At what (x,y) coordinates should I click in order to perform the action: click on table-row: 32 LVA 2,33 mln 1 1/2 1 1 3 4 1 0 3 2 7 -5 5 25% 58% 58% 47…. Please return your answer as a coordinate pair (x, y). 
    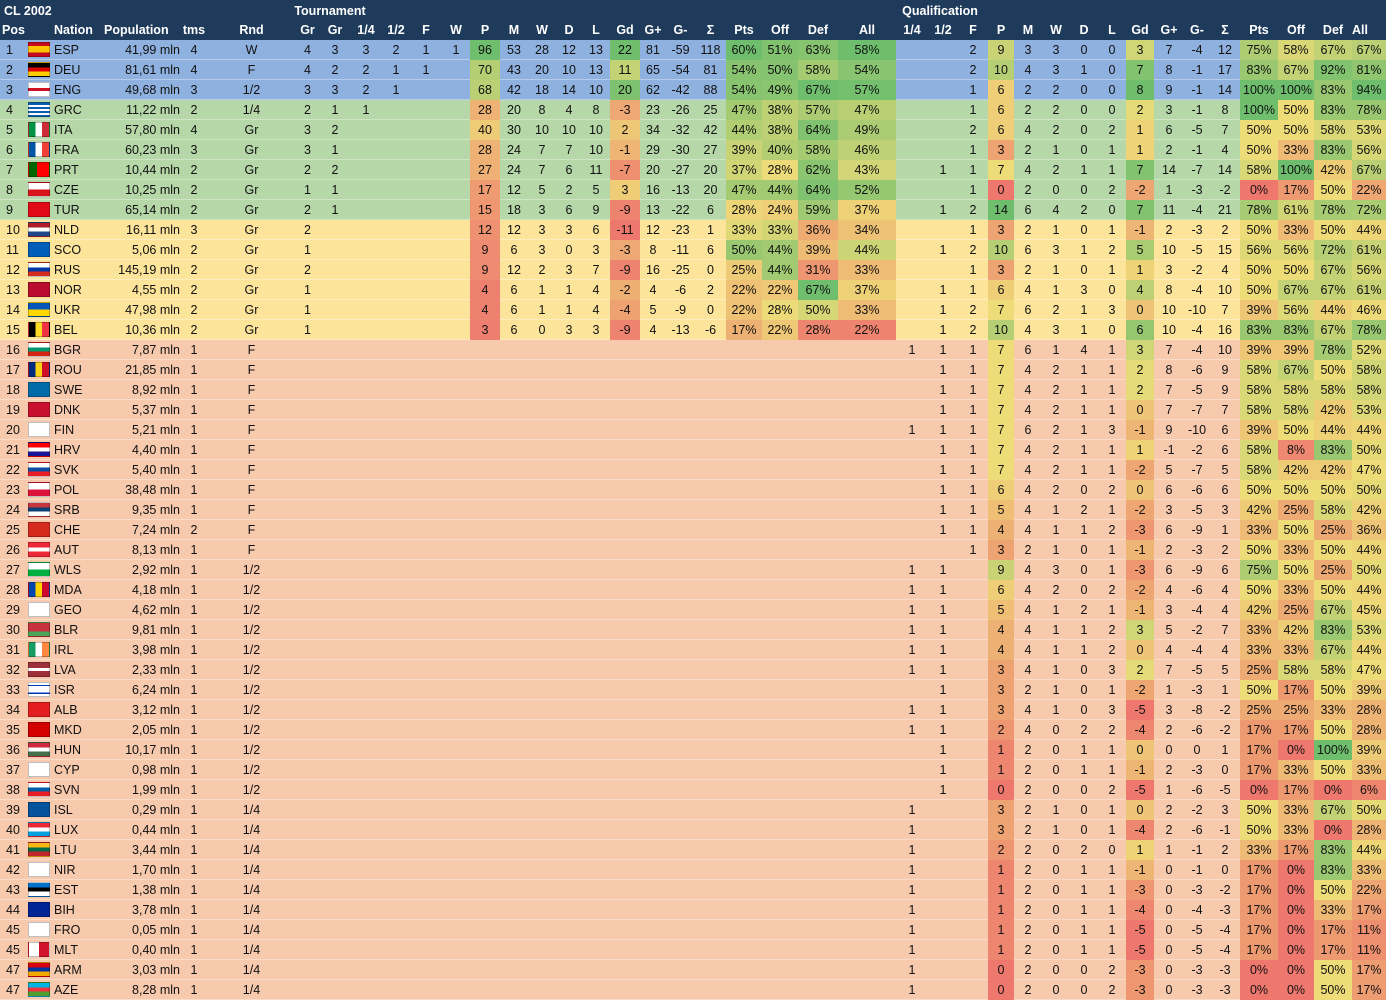
    Looking at the image, I should click on (693, 670).